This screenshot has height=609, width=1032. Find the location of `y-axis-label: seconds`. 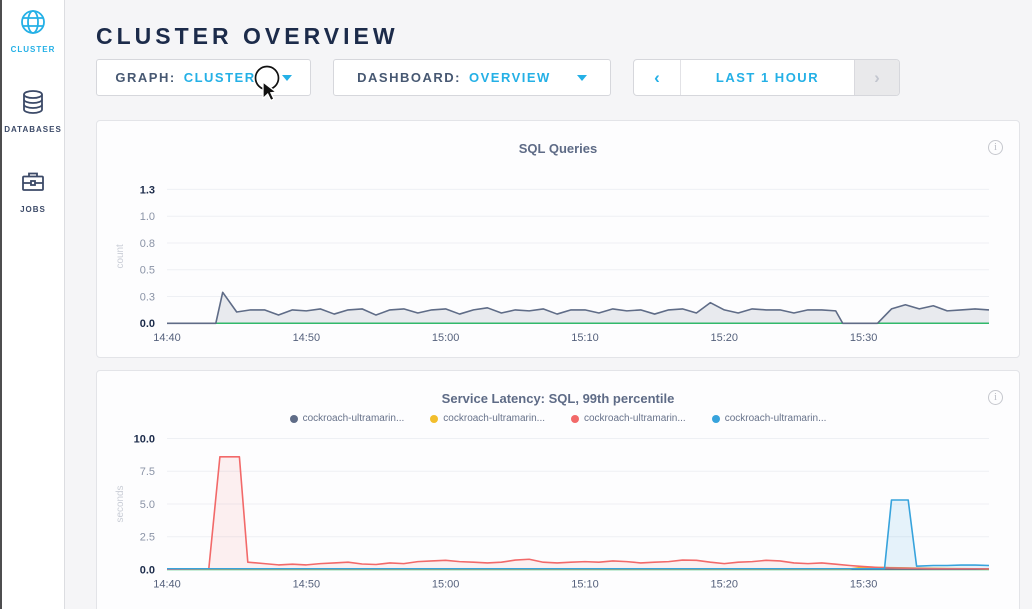

y-axis-label: seconds is located at coordinates (120, 503).